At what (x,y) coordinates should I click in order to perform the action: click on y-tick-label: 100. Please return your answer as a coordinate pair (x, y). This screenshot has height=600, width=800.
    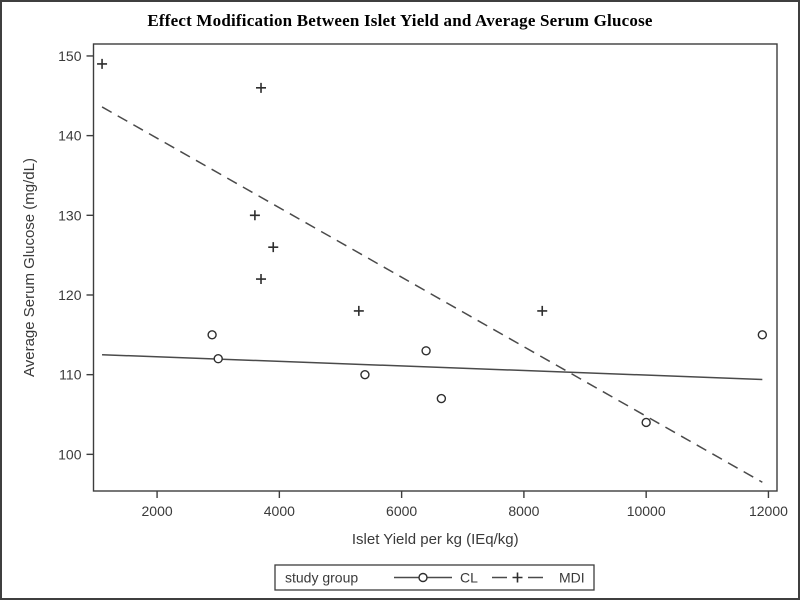
    Looking at the image, I should click on (70, 454).